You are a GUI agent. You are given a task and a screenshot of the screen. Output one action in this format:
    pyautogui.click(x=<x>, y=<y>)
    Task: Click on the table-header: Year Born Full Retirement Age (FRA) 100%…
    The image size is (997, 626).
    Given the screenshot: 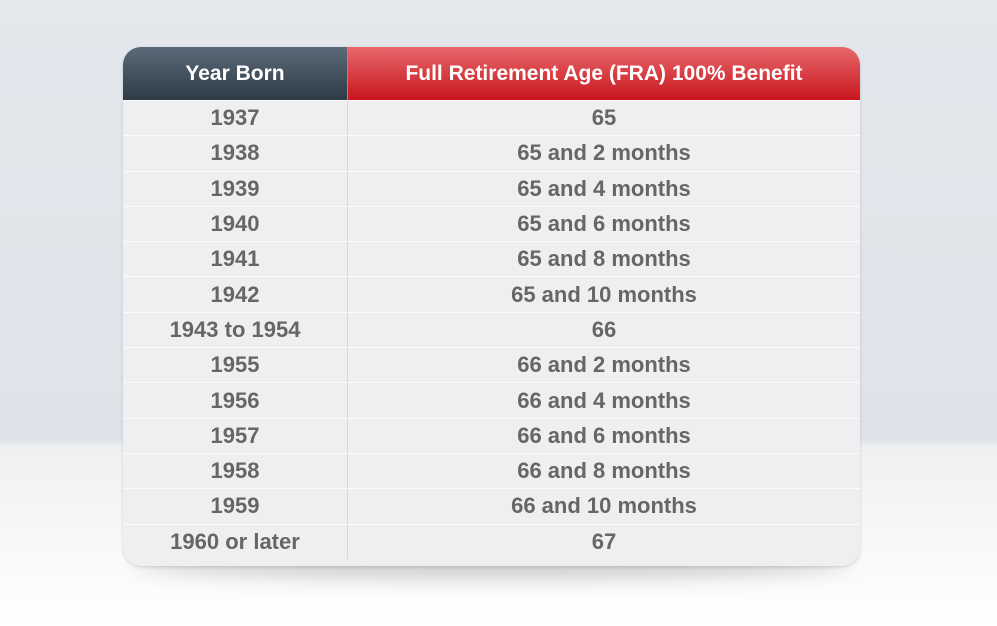 What is the action you would take?
    pyautogui.click(x=491, y=73)
    